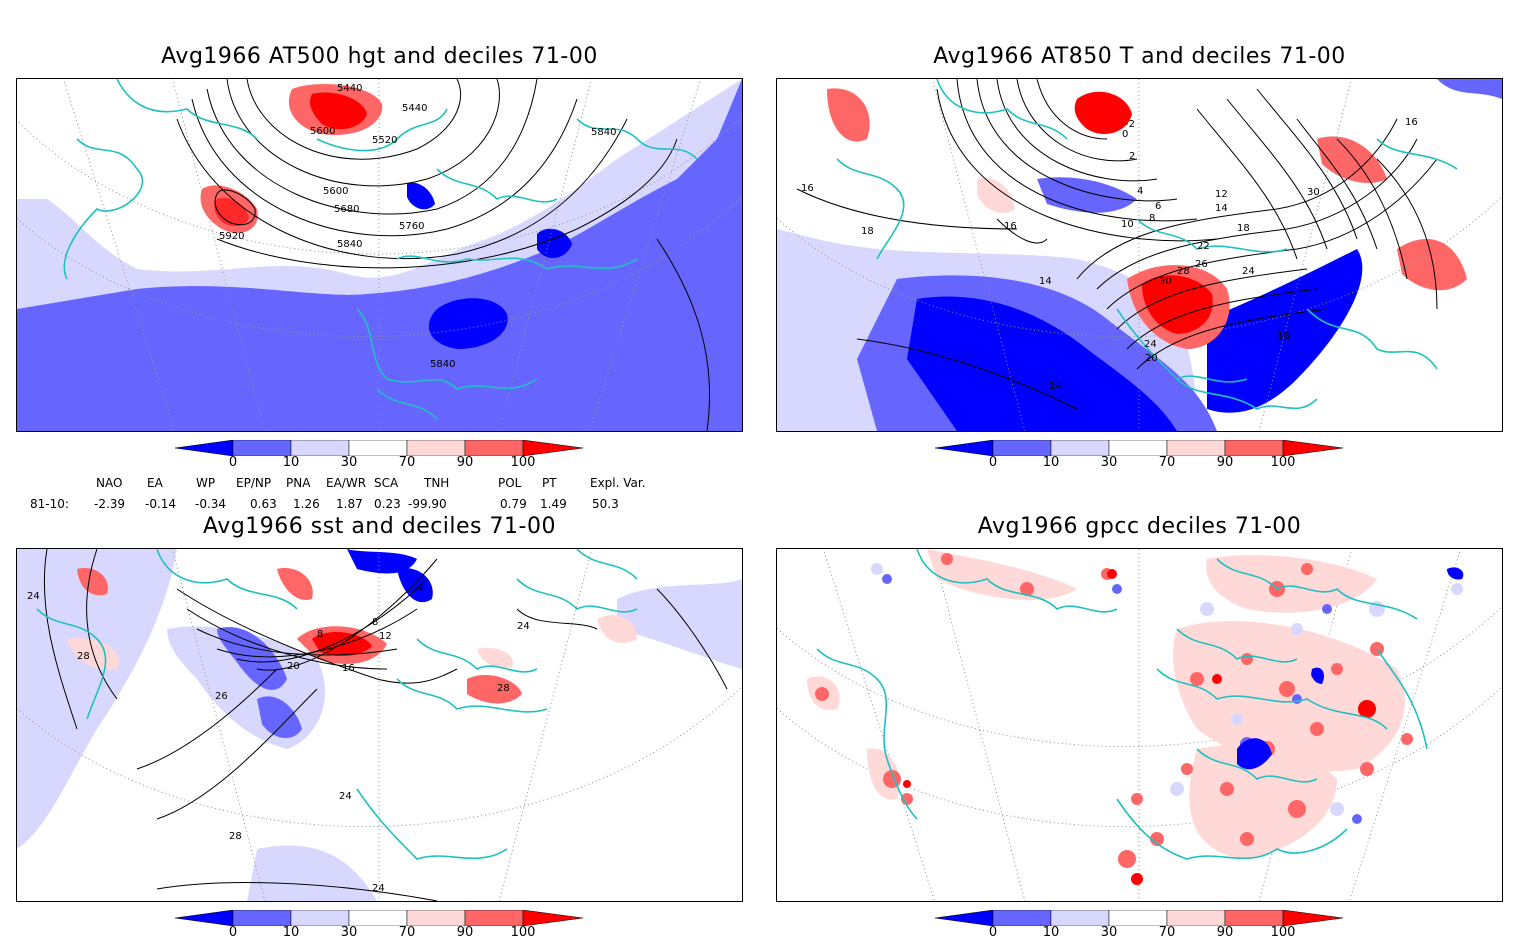 This screenshot has width=1520, height=940. What do you see at coordinates (1139, 448) in the screenshot?
I see `colorbar-top-right` at bounding box center [1139, 448].